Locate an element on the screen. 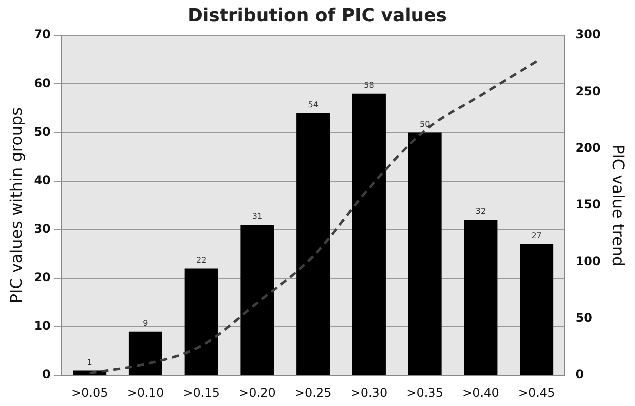 Image resolution: width=635 pixels, height=406 pixels. x-tick-label: >0.35 is located at coordinates (425, 393).